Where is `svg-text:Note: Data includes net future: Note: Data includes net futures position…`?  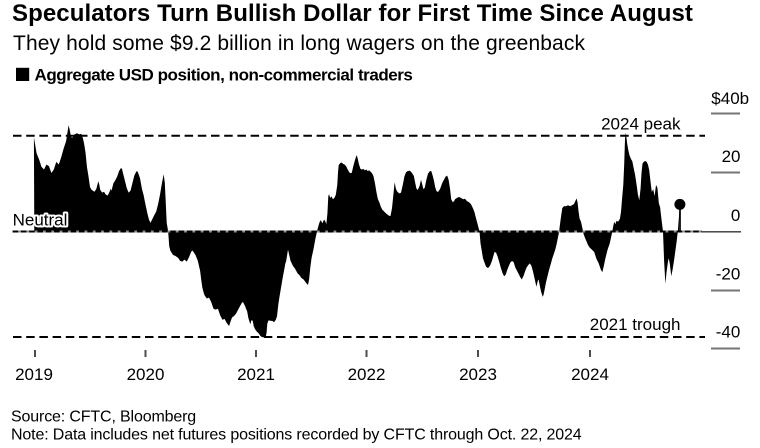 svg-text:Note: Data includes net future: Note: Data includes net futures position… is located at coordinates (296, 435).